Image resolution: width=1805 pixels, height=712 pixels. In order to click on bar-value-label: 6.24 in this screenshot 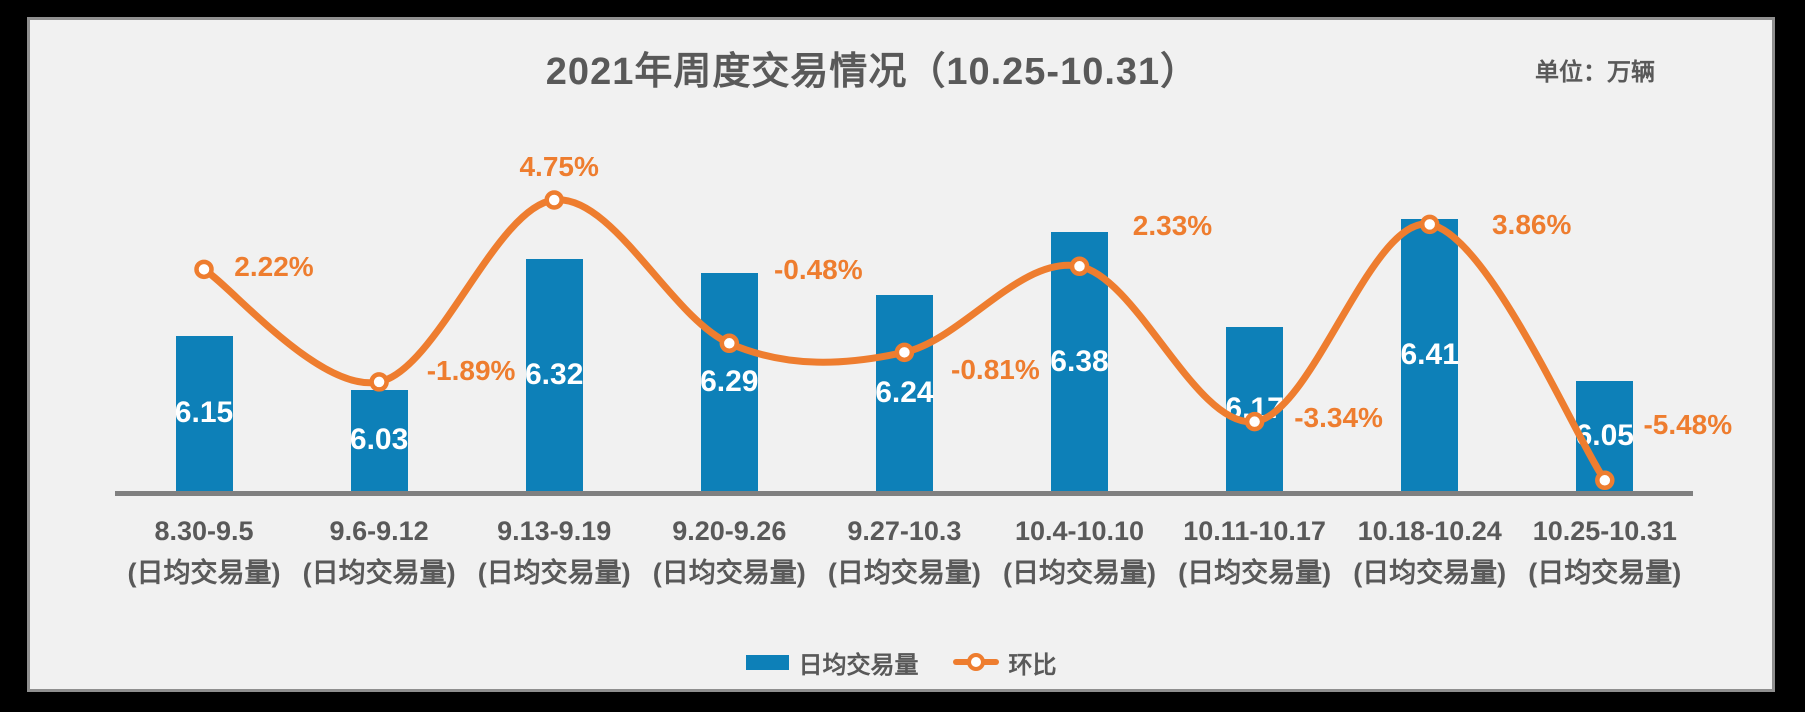, I will do `click(904, 392)`.